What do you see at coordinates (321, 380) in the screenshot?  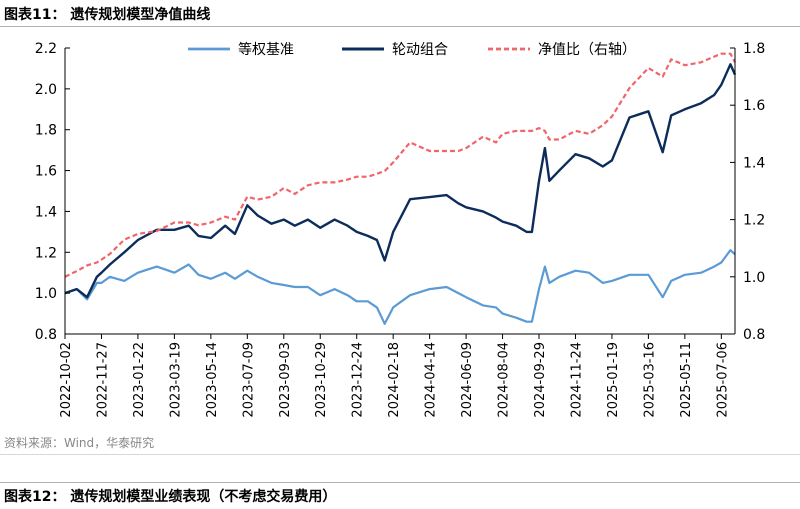 I see `x-tick-label: 2023-10-29` at bounding box center [321, 380].